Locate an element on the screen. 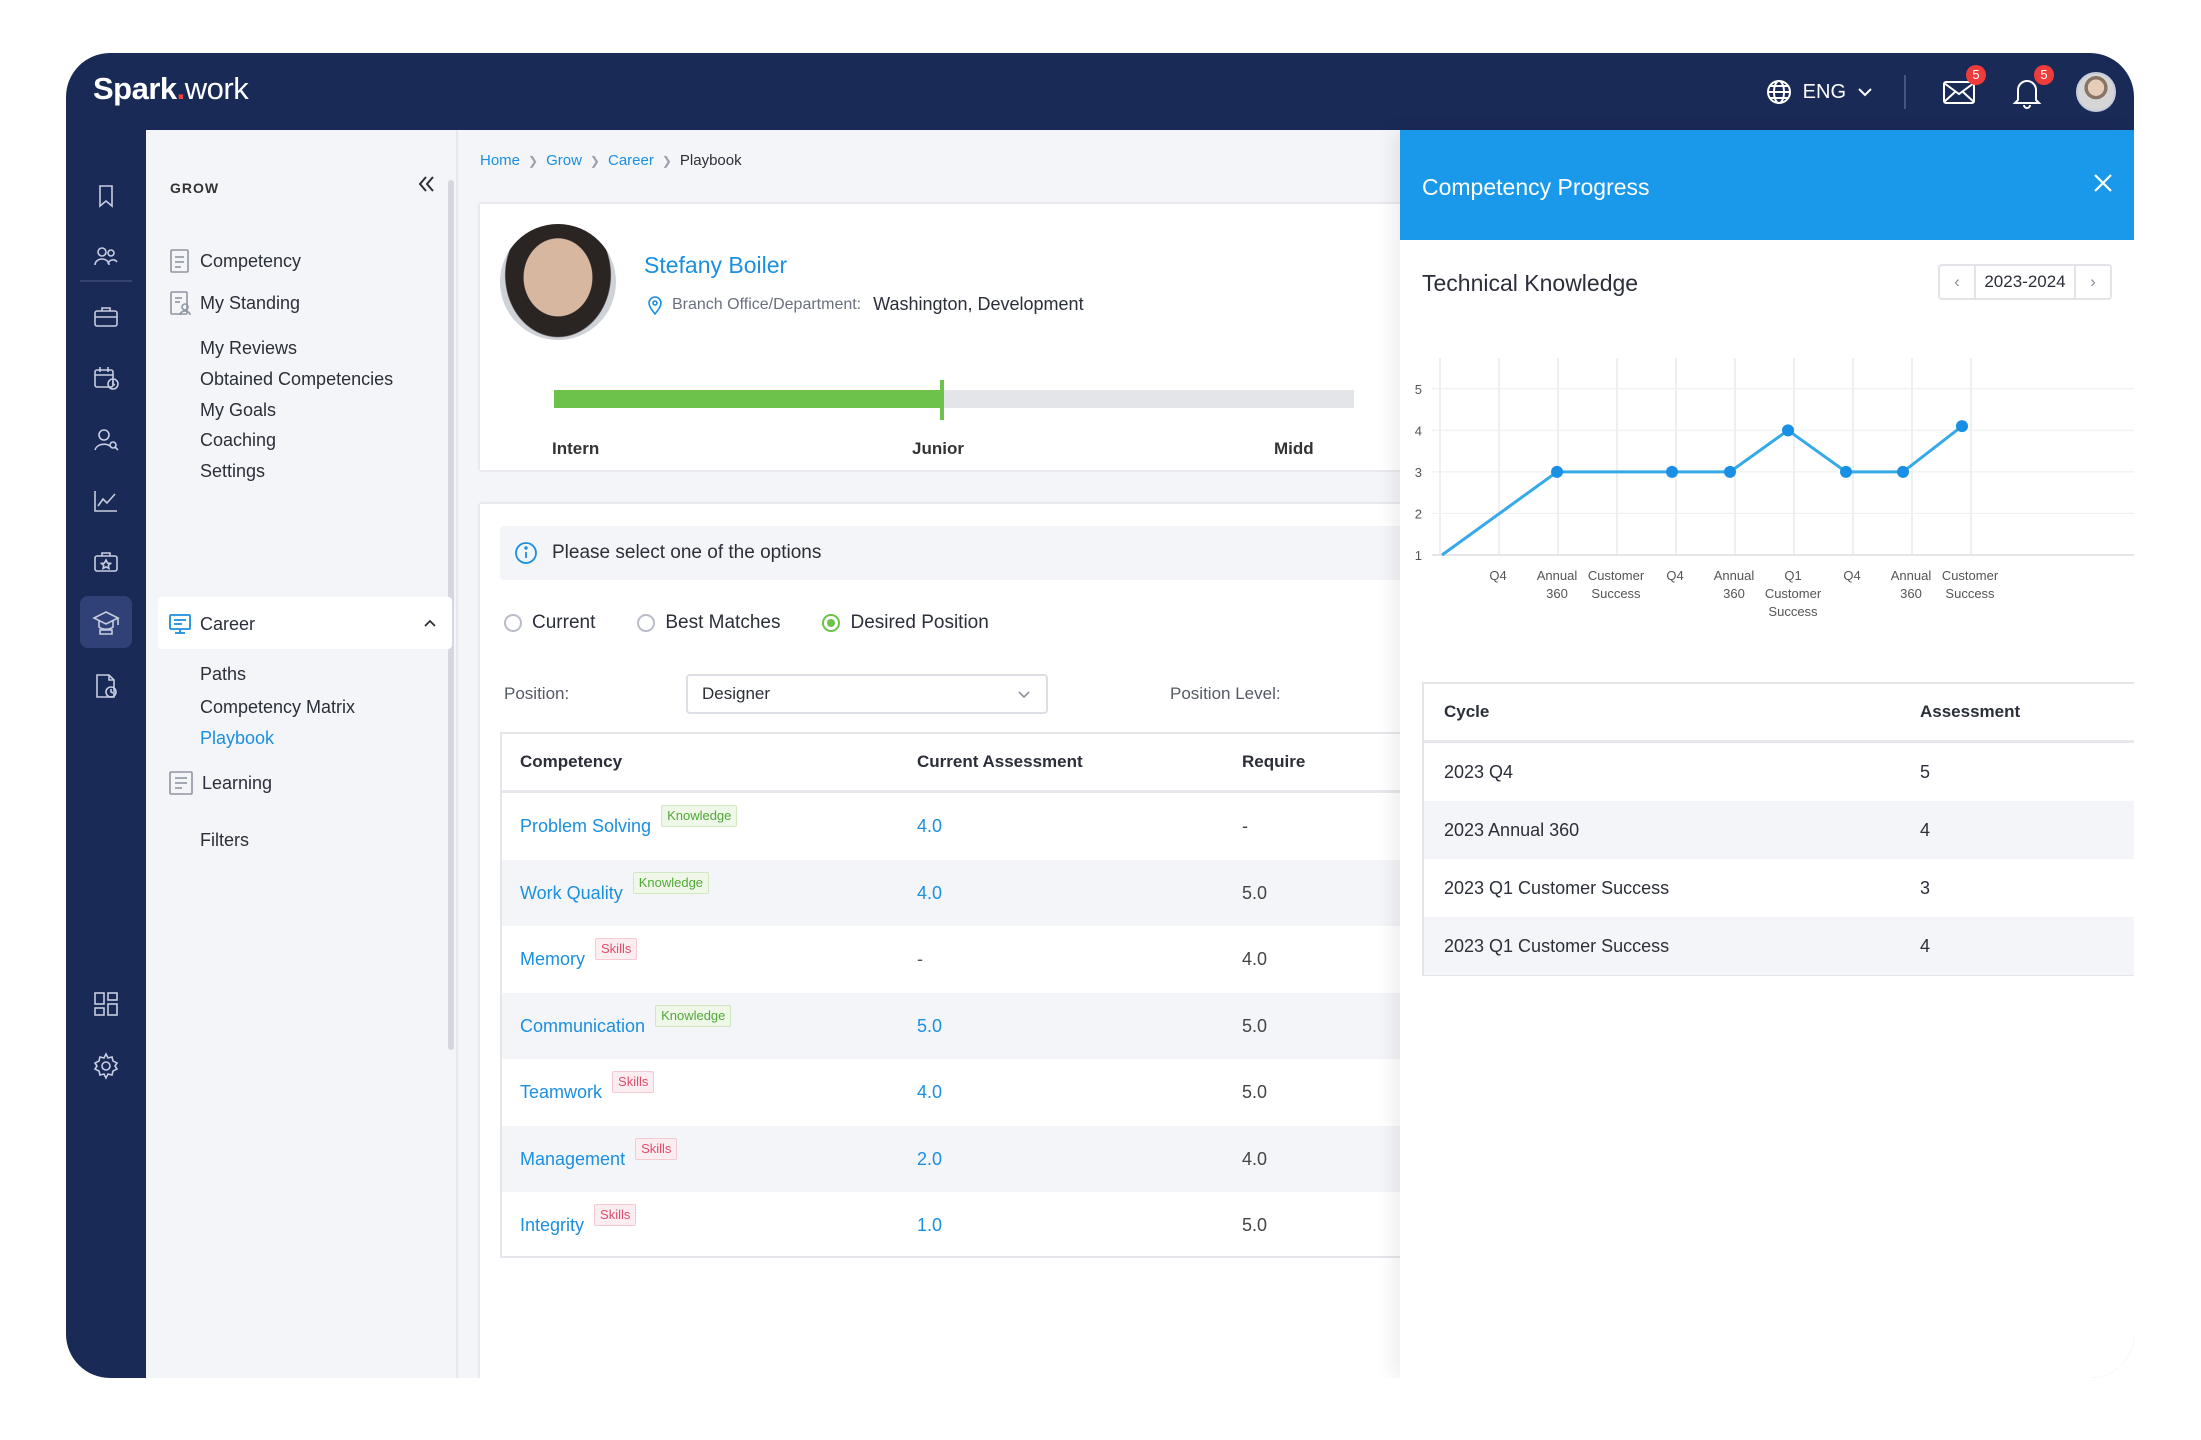  rail-button-settings is located at coordinates (106, 1066).